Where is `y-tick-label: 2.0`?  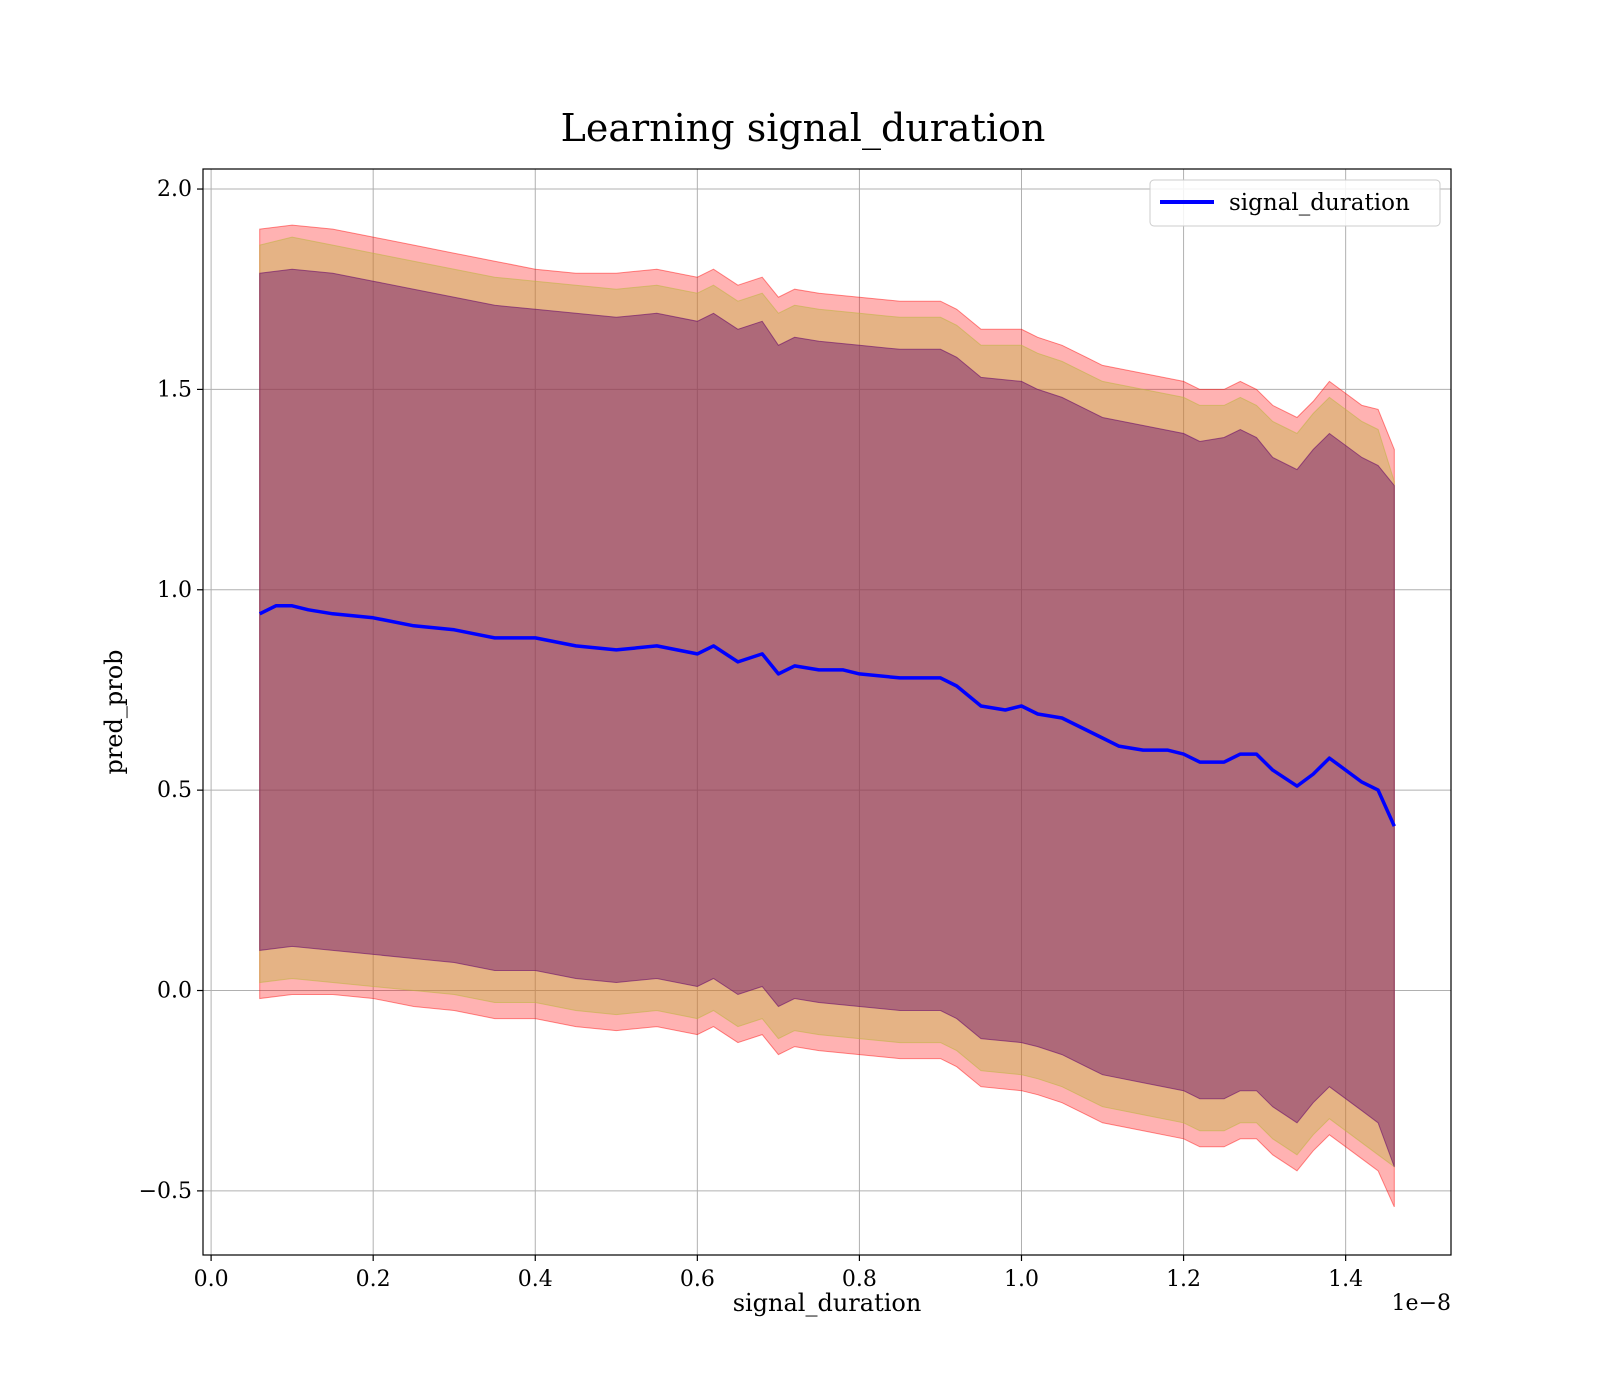
y-tick-label: 2.0 is located at coordinates (174, 189).